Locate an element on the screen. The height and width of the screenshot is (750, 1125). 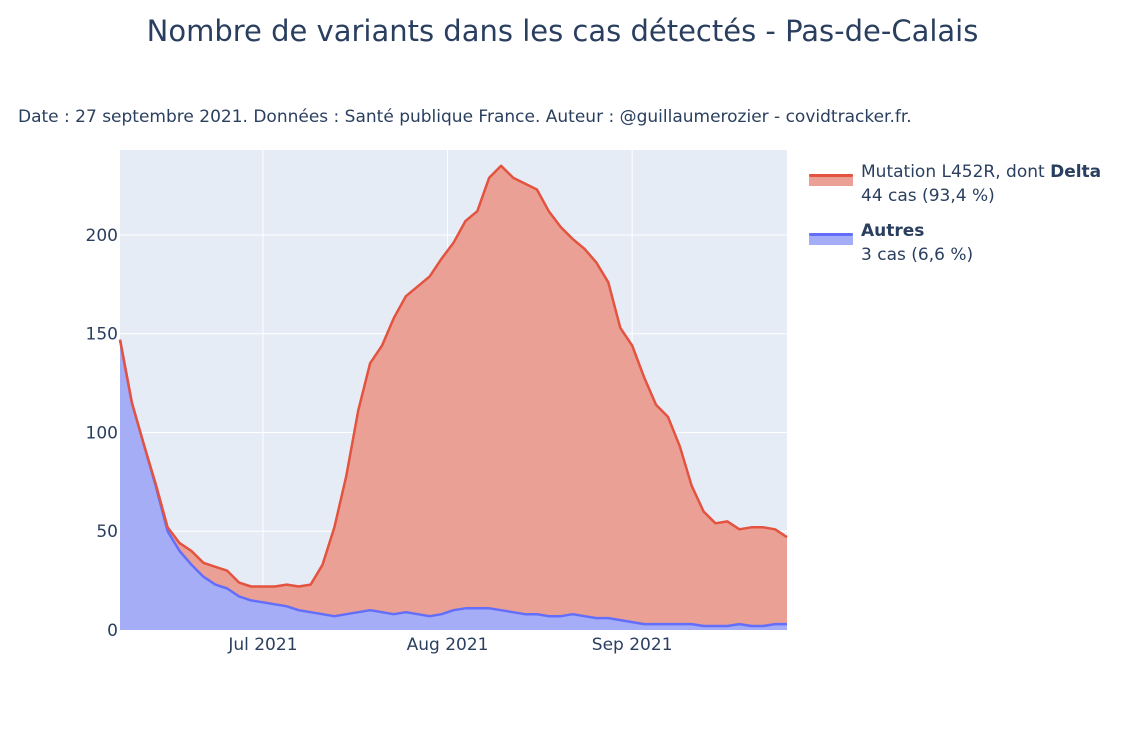
y-tick-label: 200 is located at coordinates (102, 236).